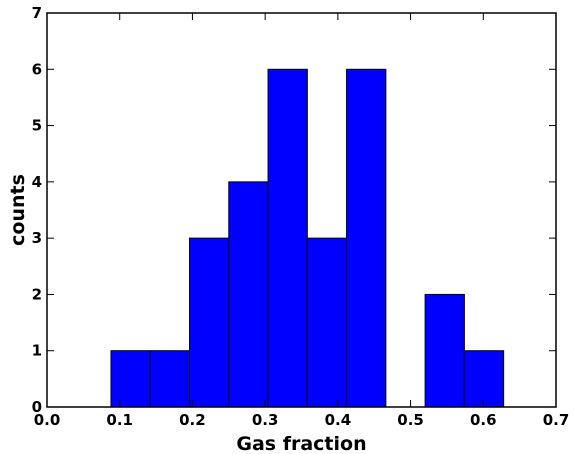  Describe the element at coordinates (37, 238) in the screenshot. I see `y-tick-label: 3` at that location.